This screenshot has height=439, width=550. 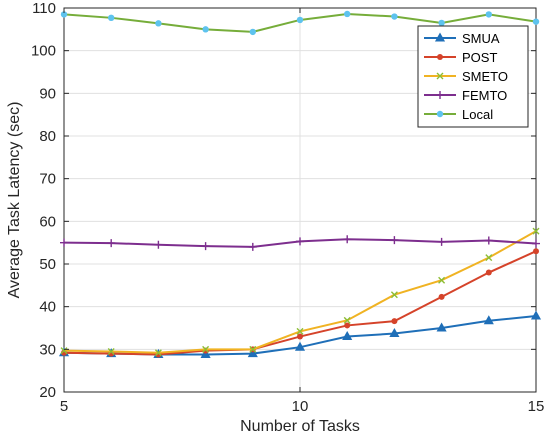 I want to click on y-tick-label: 60, so click(x=47, y=221).